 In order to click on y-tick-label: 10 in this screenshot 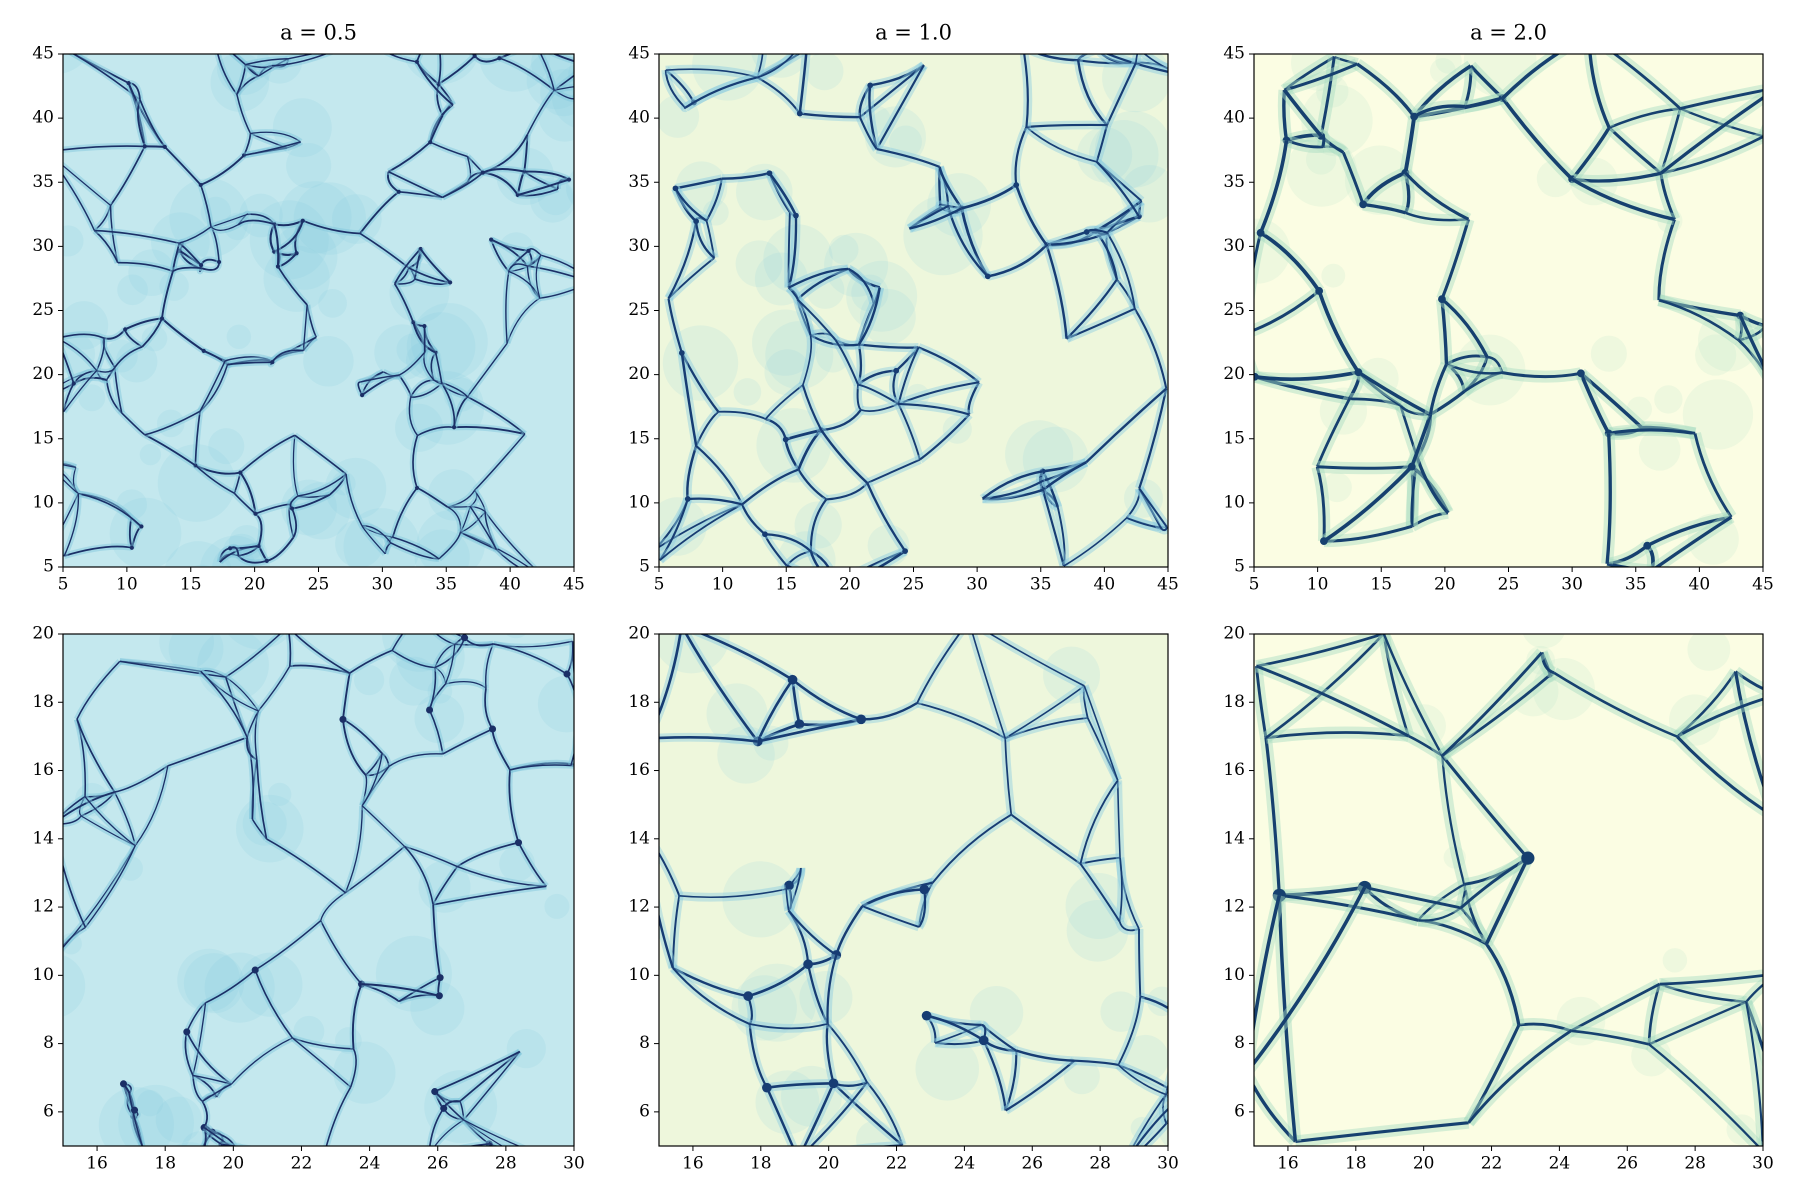, I will do `click(1234, 502)`.